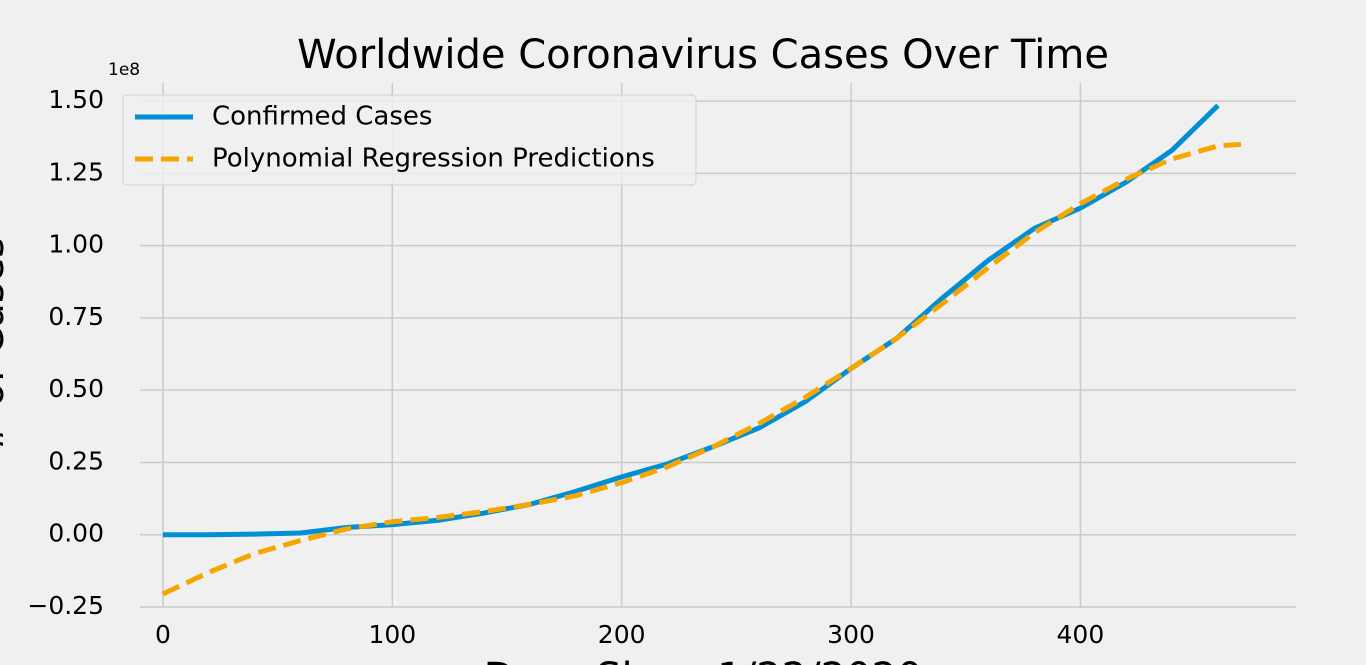 The height and width of the screenshot is (665, 1366). Describe the element at coordinates (703, 55) in the screenshot. I see `chart-title: Worldwide Coronavirus Cases Over Time` at that location.